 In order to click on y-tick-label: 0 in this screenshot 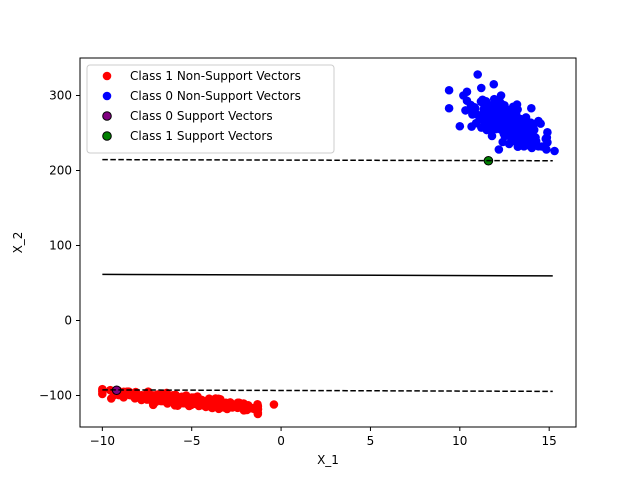, I will do `click(68, 321)`.